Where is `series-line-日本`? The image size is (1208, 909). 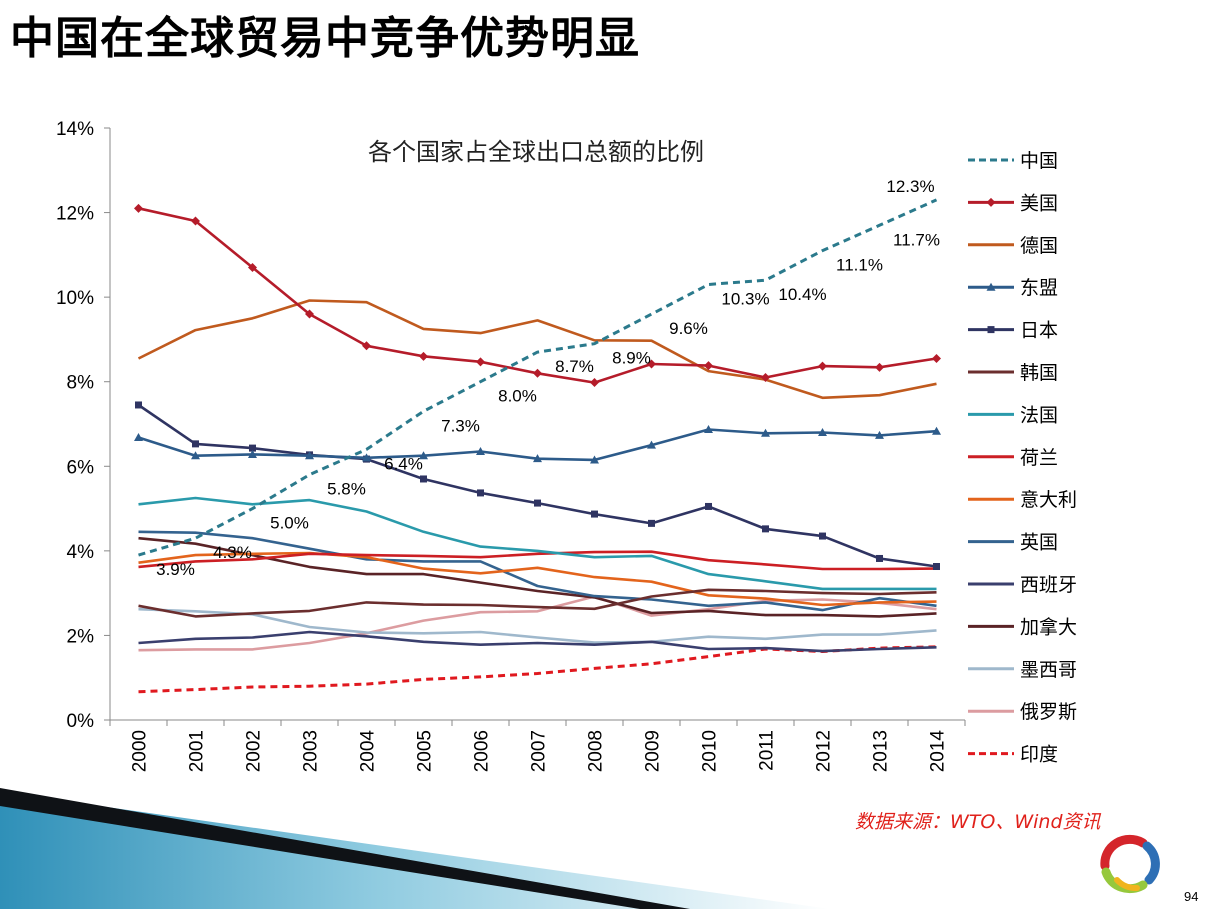 series-line-日本 is located at coordinates (537, 485).